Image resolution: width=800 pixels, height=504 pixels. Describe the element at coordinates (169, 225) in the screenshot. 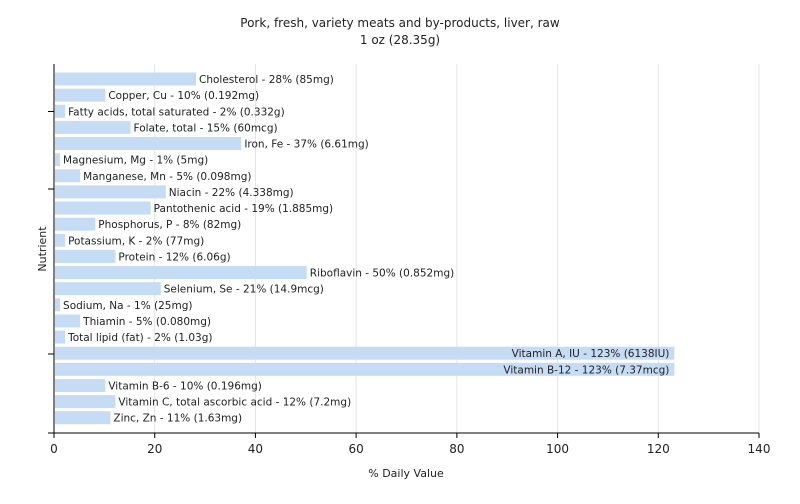

I see `bar-label: Phosphorus, P - 8% (82mg)` at that location.